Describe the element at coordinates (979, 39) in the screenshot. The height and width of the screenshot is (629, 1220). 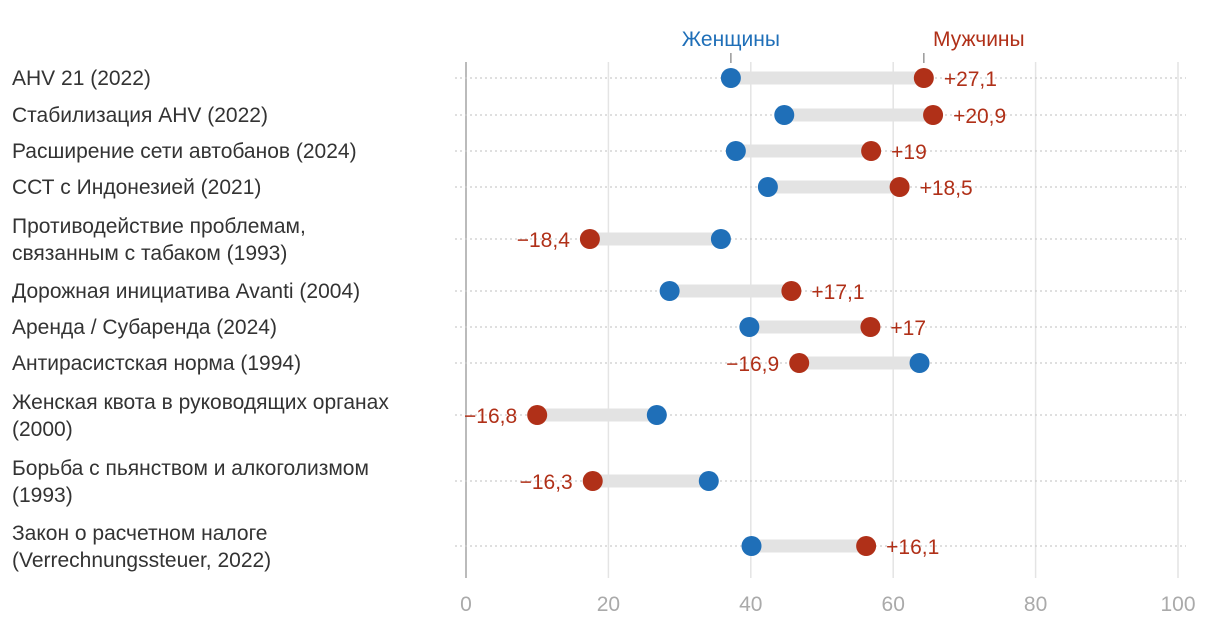
I see `legend-men: Мужчины` at that location.